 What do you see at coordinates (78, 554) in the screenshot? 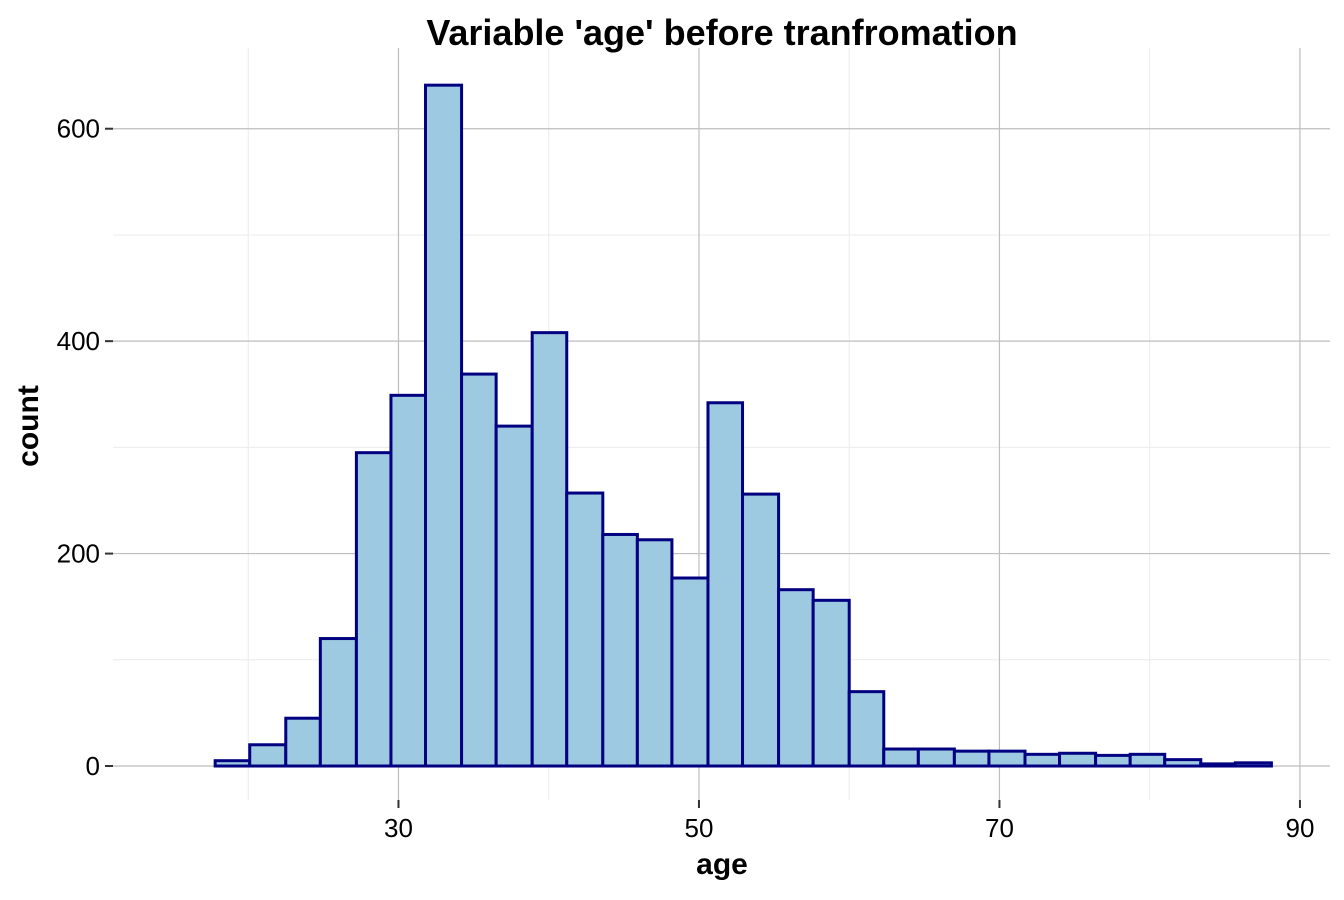
I see `y-tick-label: 200` at bounding box center [78, 554].